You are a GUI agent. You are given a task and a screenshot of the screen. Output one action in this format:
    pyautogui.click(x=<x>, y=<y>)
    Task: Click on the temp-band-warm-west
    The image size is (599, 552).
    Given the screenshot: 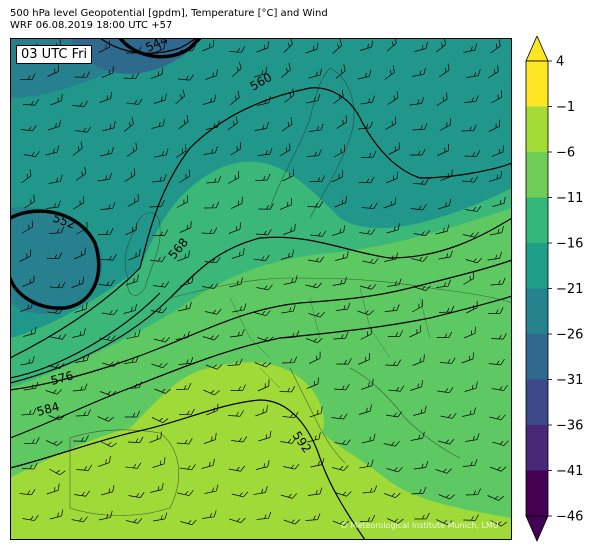 What is the action you would take?
    pyautogui.click(x=40, y=518)
    